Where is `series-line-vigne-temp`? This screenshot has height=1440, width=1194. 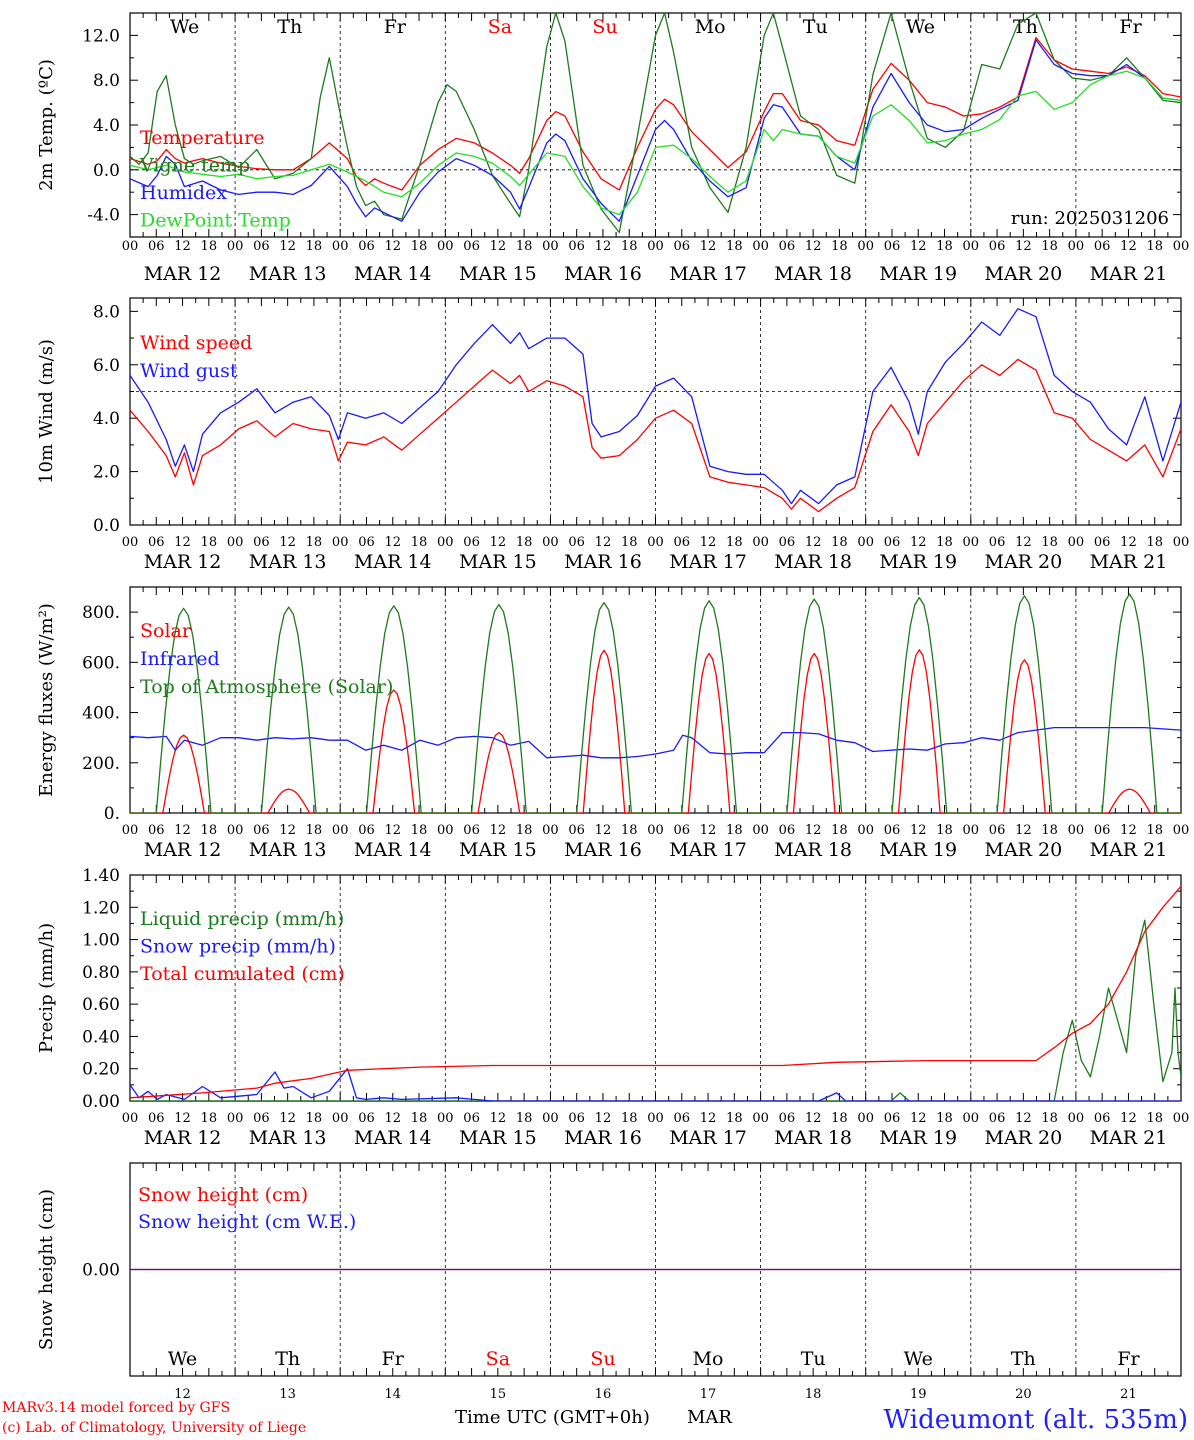
series-line-vigne-temp is located at coordinates (655, 123).